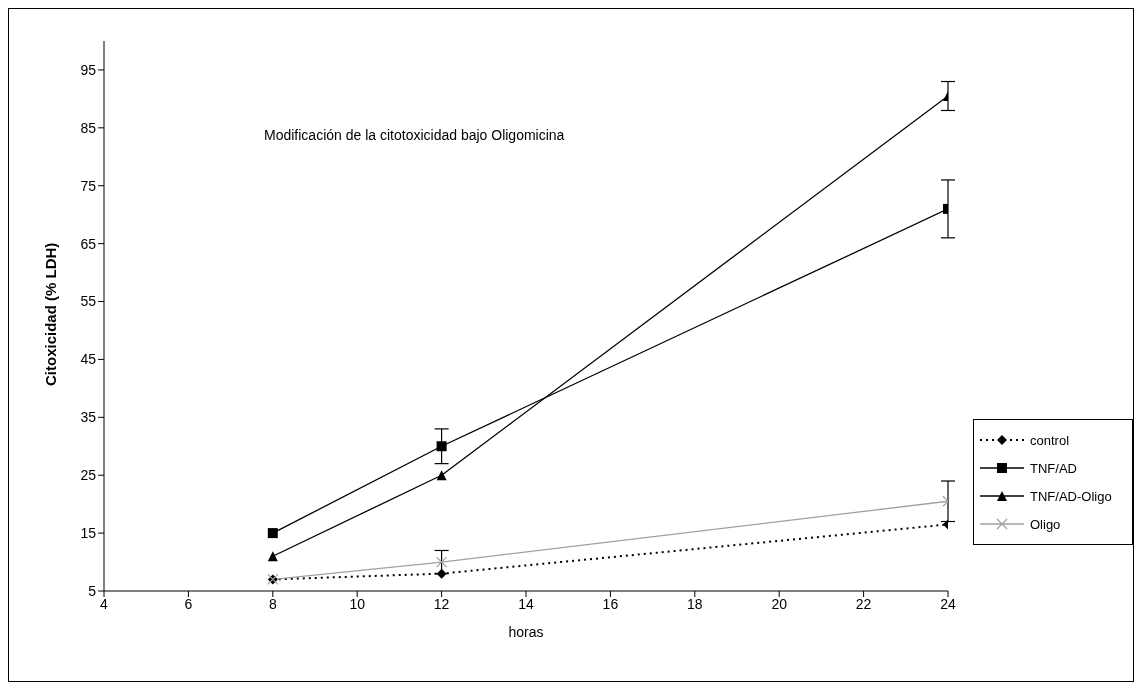 The height and width of the screenshot is (690, 1140). Describe the element at coordinates (948, 603) in the screenshot. I see `x-tick-label: 24` at that location.